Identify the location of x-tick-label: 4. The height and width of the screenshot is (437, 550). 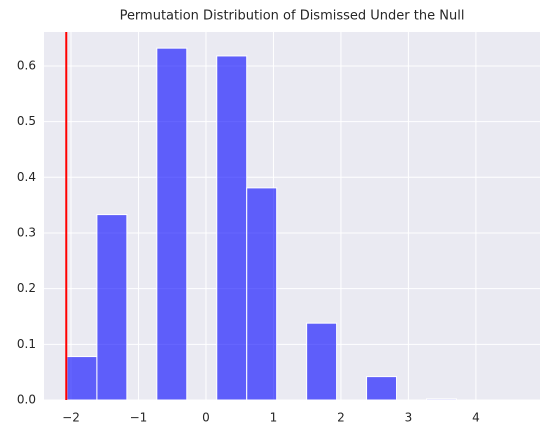
(476, 418).